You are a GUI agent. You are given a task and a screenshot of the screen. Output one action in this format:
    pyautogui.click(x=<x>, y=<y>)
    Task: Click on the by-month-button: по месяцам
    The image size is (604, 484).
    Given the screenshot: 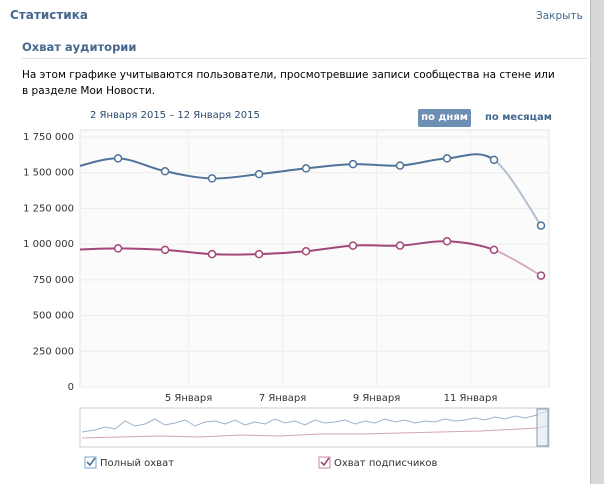 What is the action you would take?
    pyautogui.click(x=518, y=117)
    